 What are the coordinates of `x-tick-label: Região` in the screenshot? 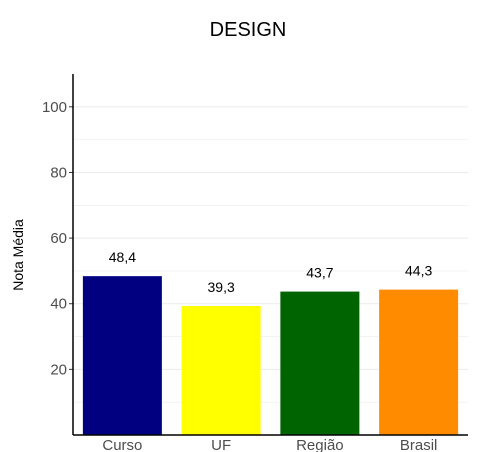 It's located at (320, 444).